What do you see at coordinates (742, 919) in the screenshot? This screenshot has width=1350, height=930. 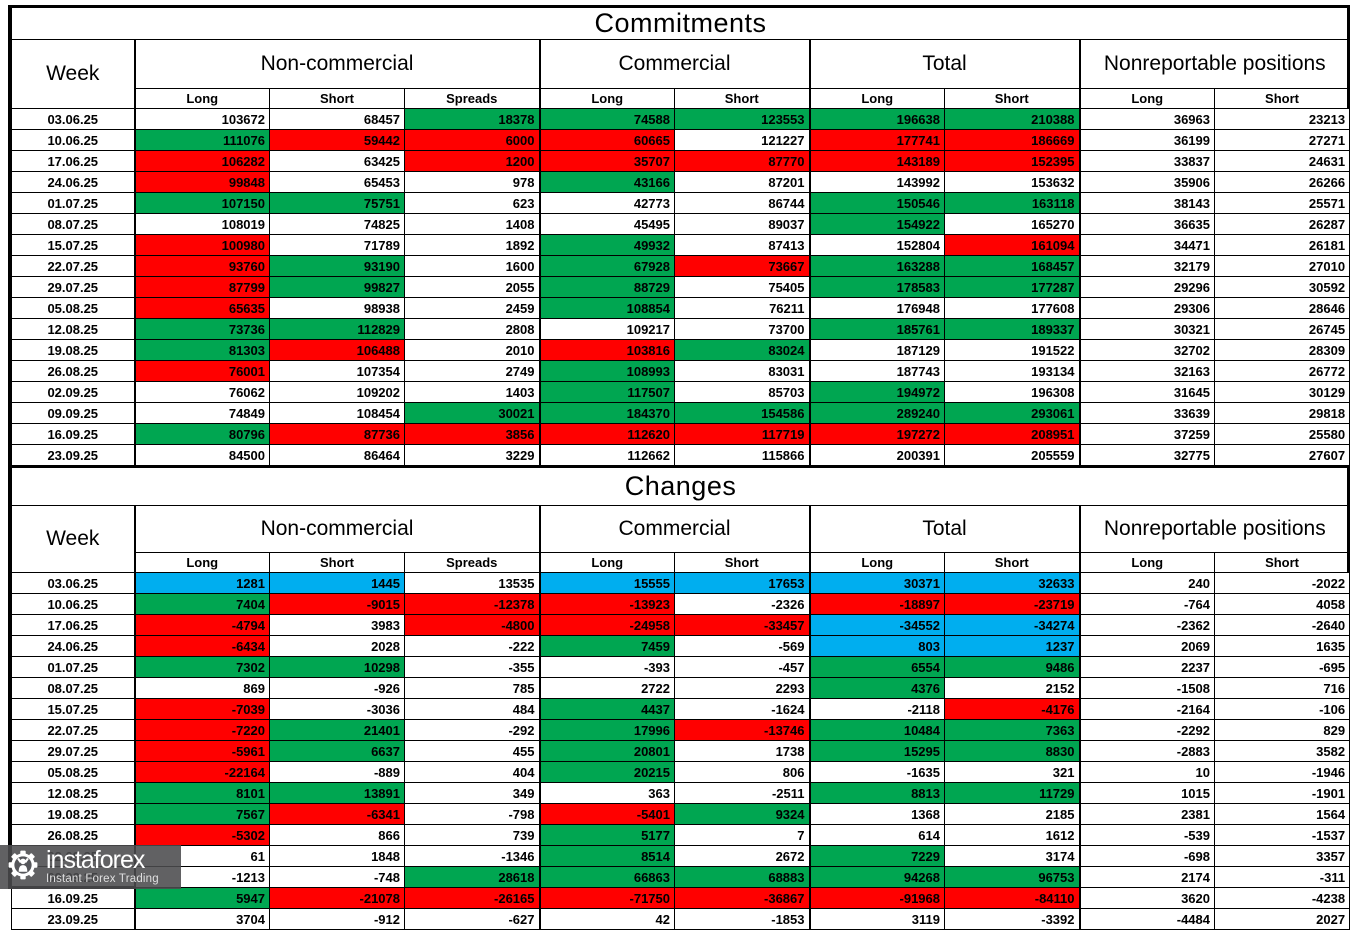 I see `value-cell: -1853` at bounding box center [742, 919].